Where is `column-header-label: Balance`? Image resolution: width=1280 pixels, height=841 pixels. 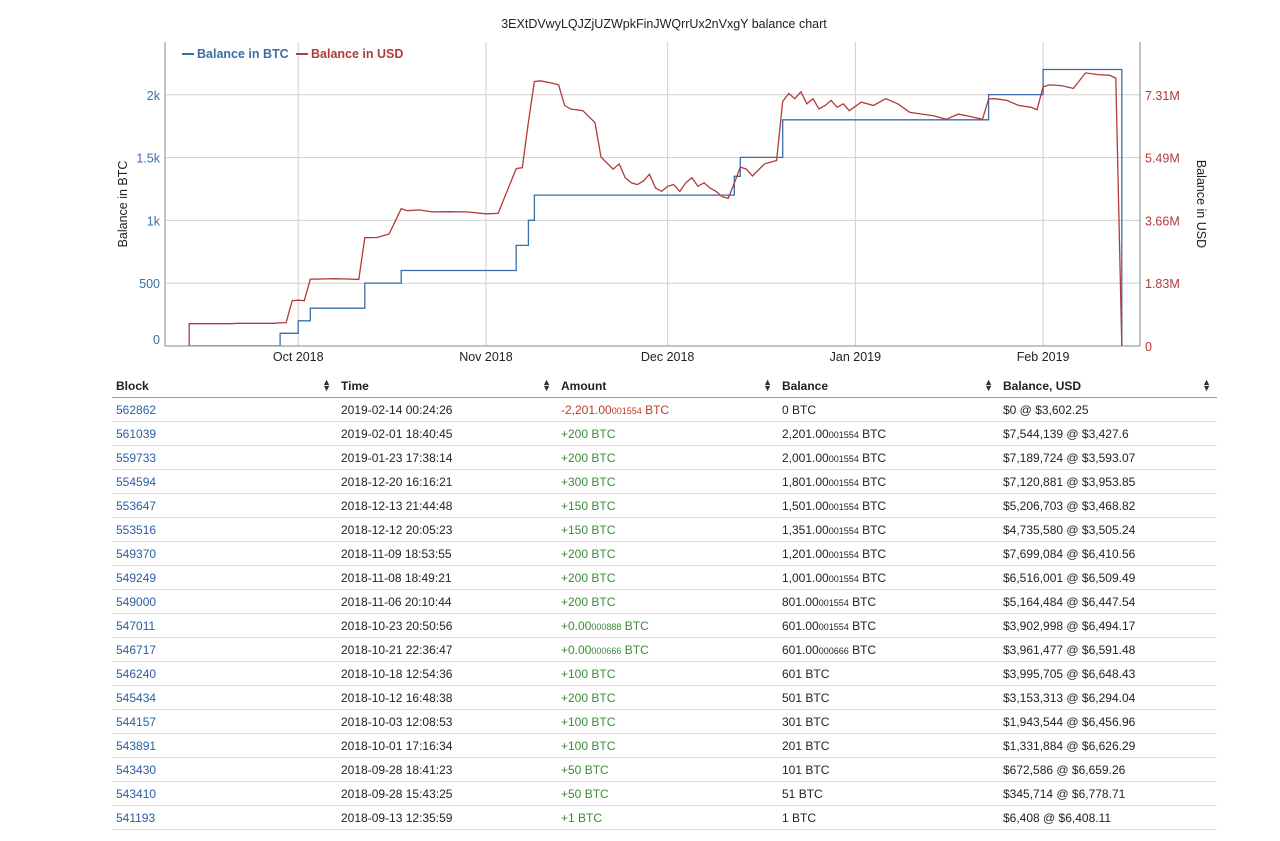
column-header-label: Balance is located at coordinates (805, 385).